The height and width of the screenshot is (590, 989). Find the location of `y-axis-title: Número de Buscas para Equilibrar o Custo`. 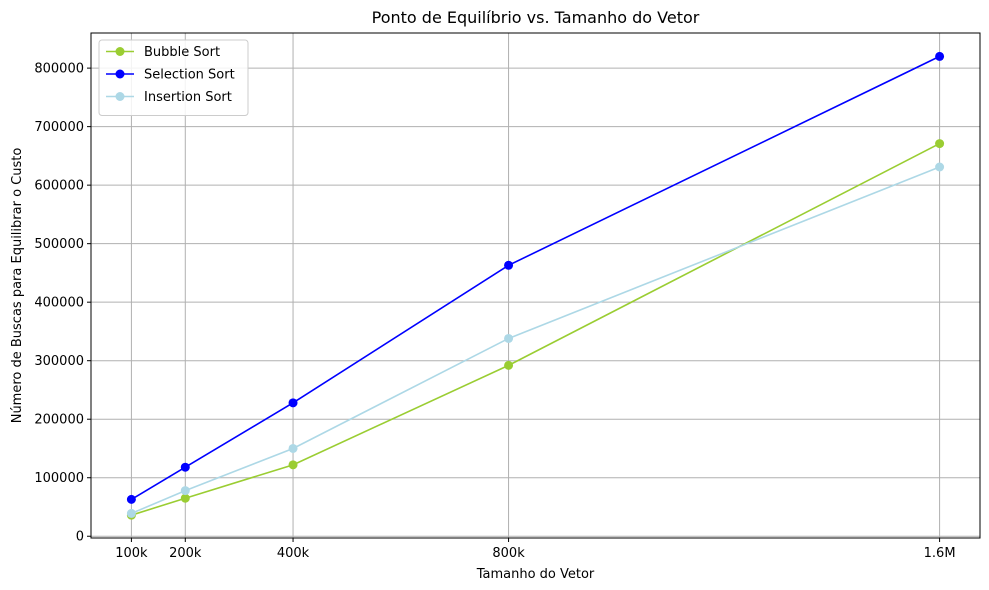

y-axis-title: Número de Buscas para Equilibrar o Custo is located at coordinates (17, 286).